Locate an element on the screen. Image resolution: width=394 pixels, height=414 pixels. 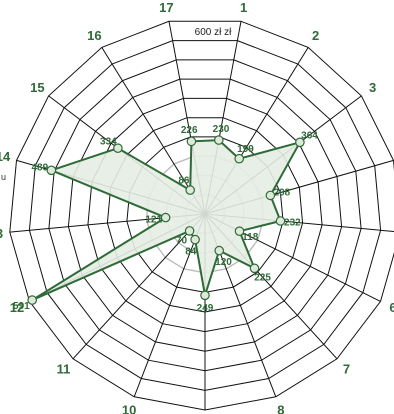
axis-label-13: 13 is located at coordinates (1, 233).